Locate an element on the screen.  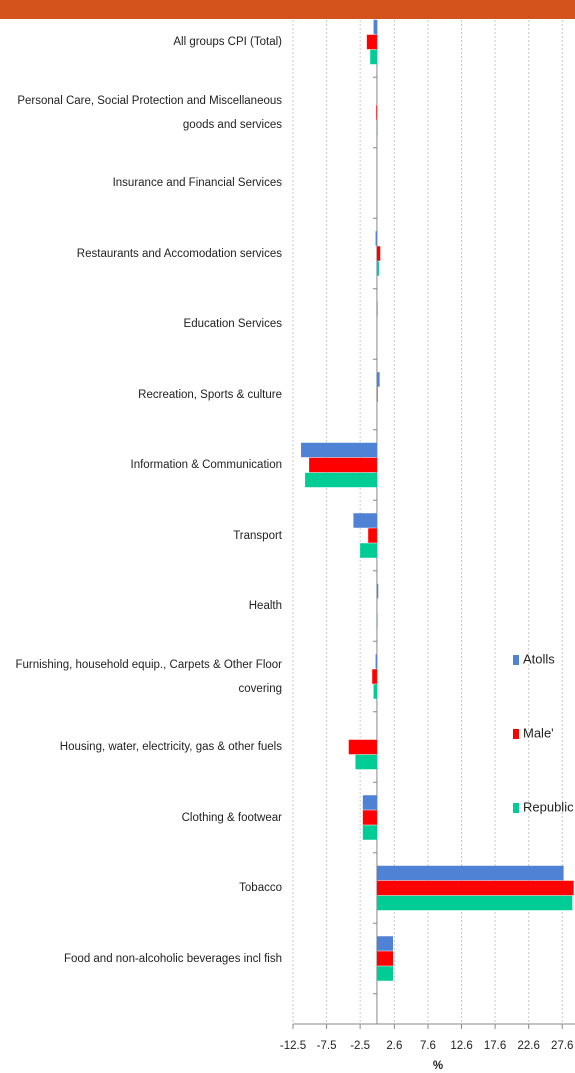
category-label: Information & Communication is located at coordinates (206, 465).